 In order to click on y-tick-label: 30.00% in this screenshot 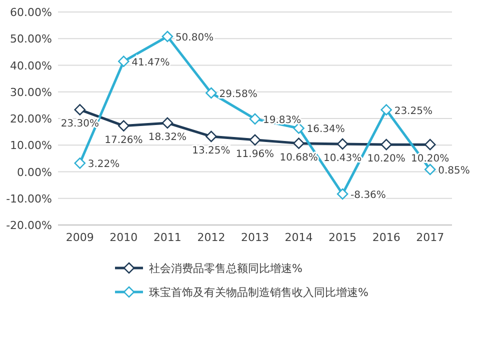, I will do `click(31, 92)`.